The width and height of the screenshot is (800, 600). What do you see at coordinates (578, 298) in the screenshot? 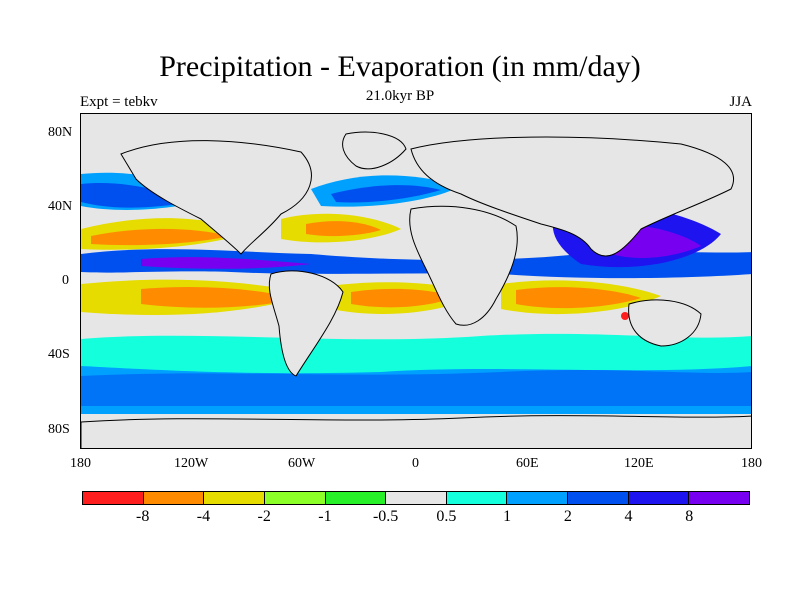
I see `south-indian-dry-core` at bounding box center [578, 298].